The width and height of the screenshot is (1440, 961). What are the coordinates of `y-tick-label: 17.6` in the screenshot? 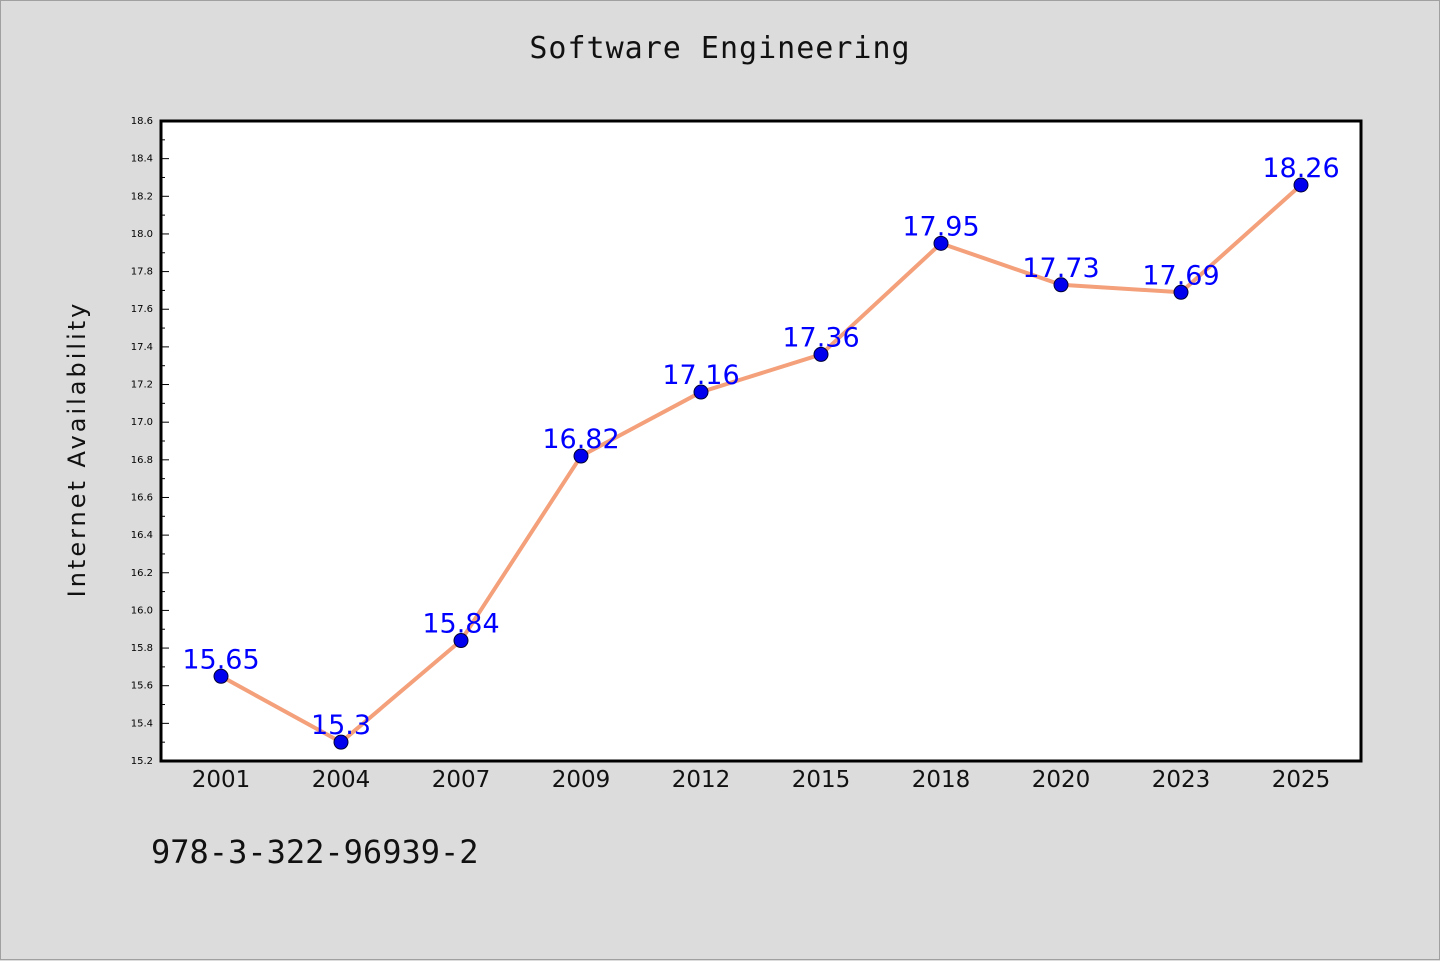 It's located at (142, 309).